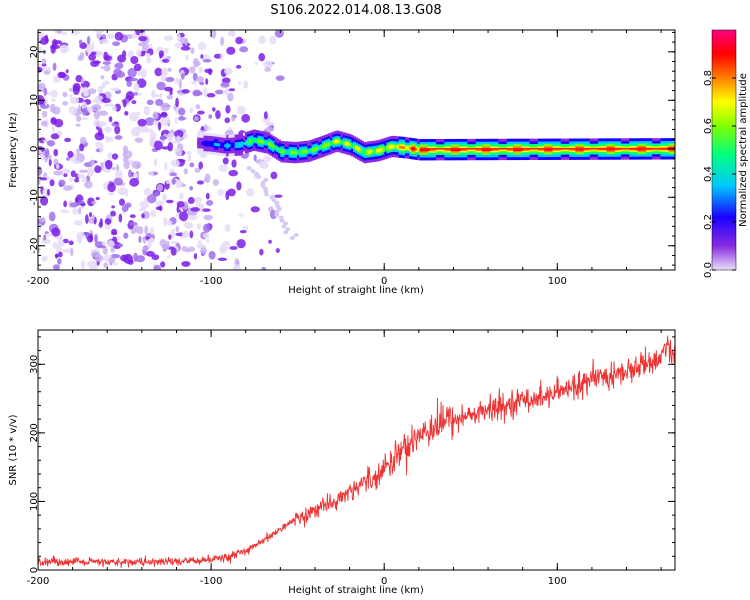  What do you see at coordinates (34, 149) in the screenshot?
I see `spectrogram-y-tick-label: 0` at bounding box center [34, 149].